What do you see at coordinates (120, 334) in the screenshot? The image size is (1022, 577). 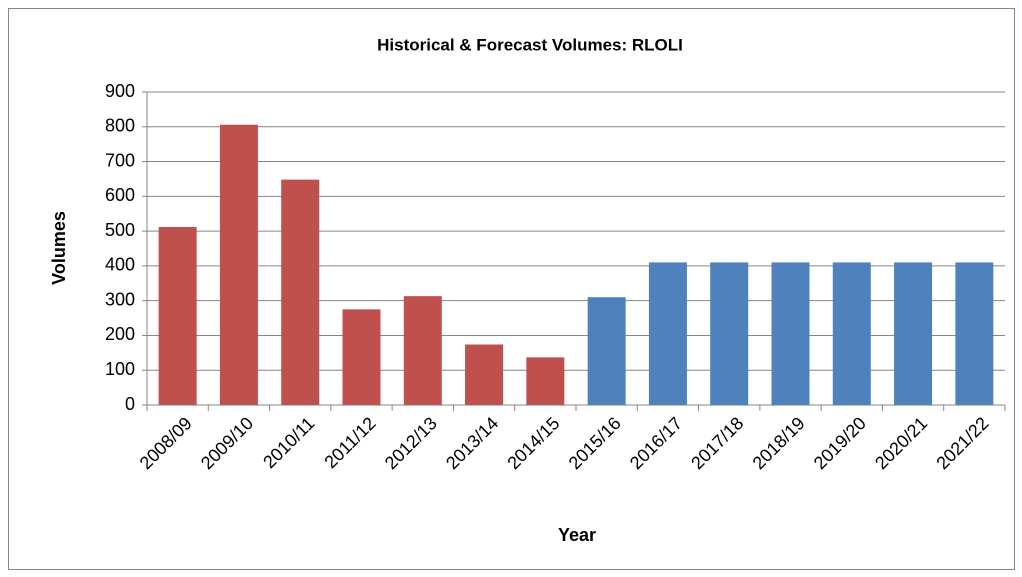 I see `y-tick-label: 200` at bounding box center [120, 334].